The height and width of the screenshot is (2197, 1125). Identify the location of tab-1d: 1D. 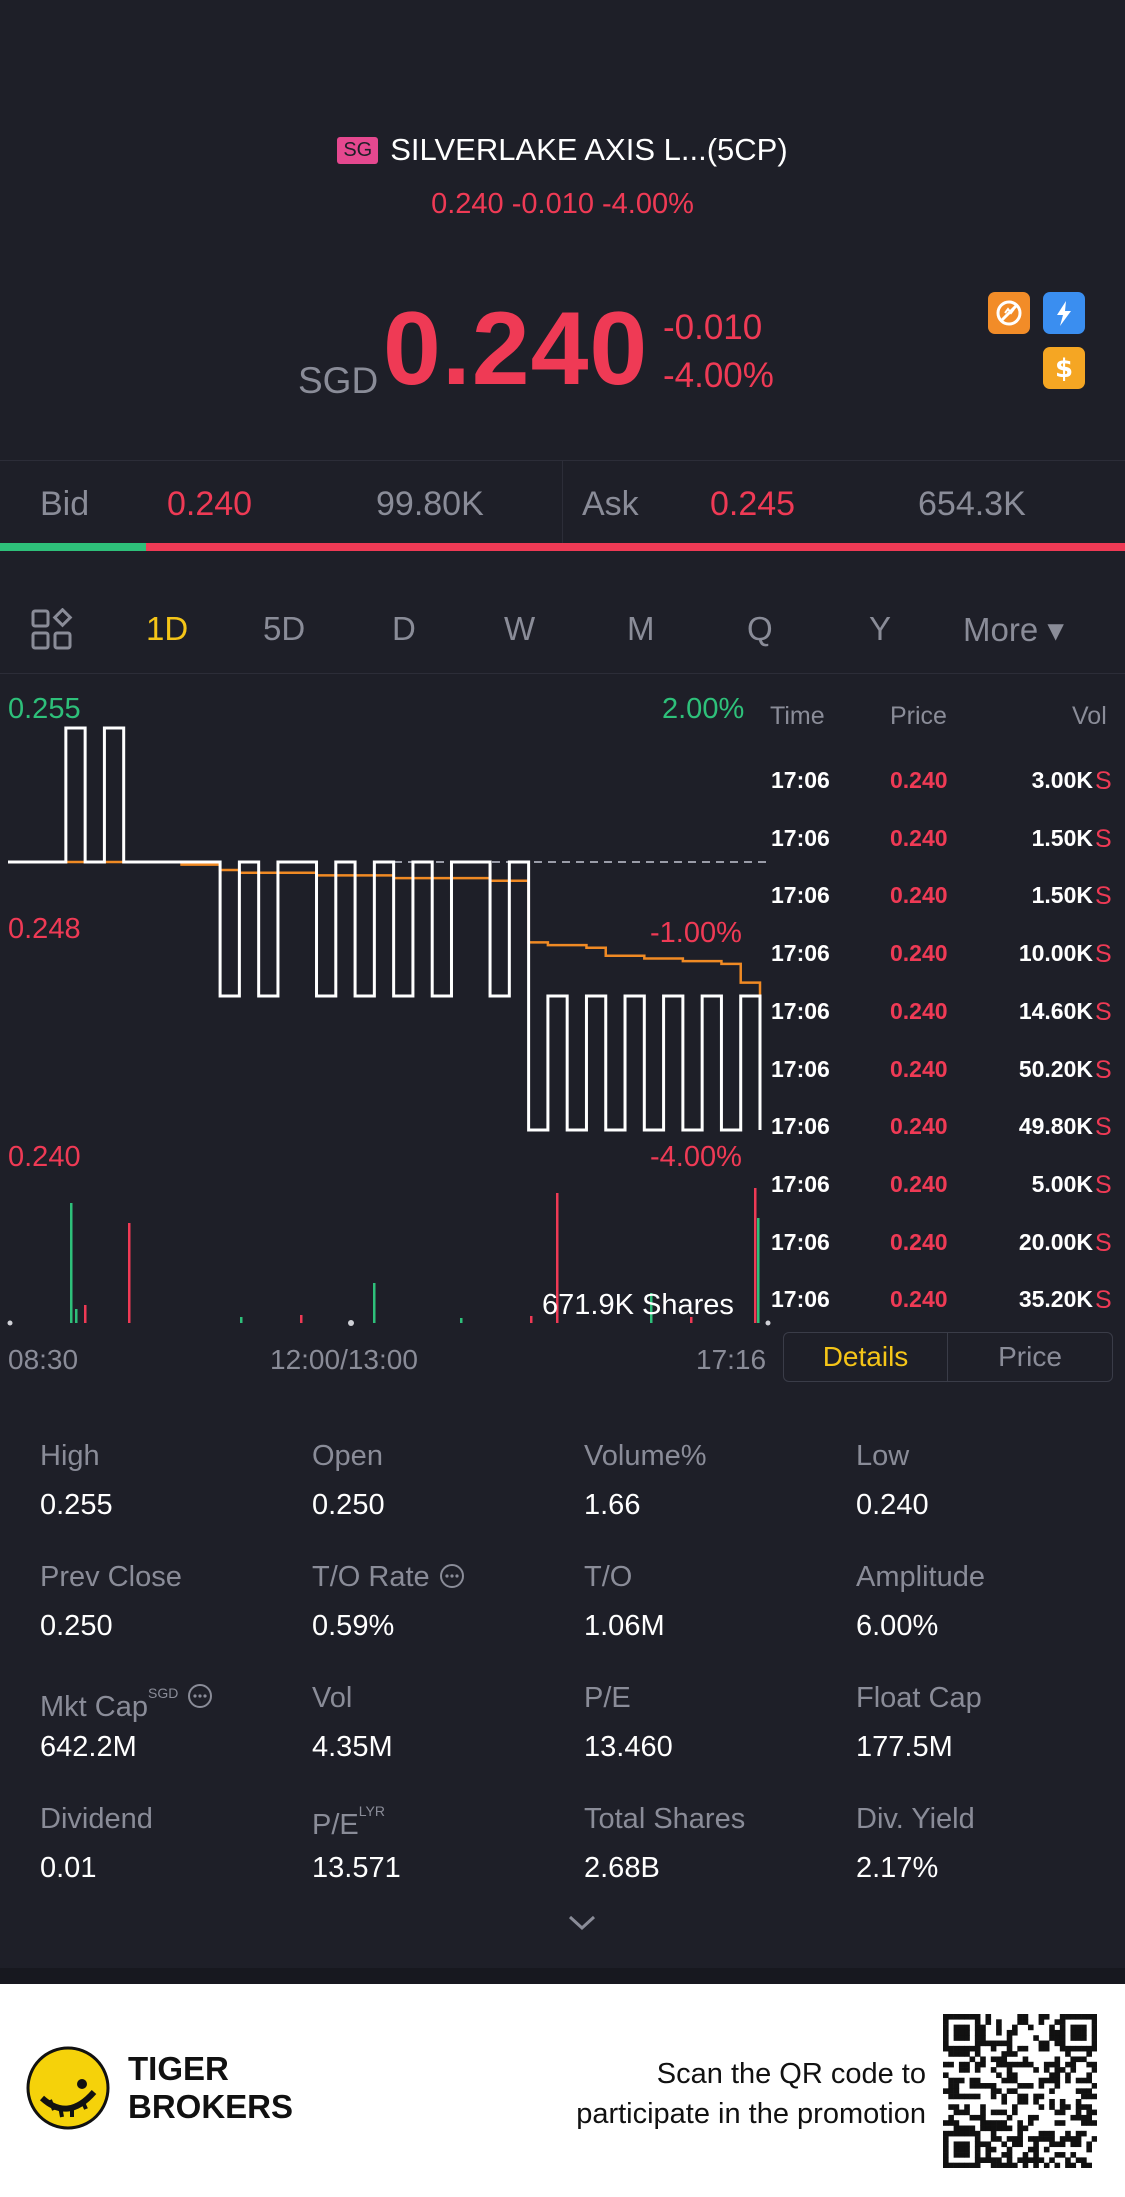
(167, 628).